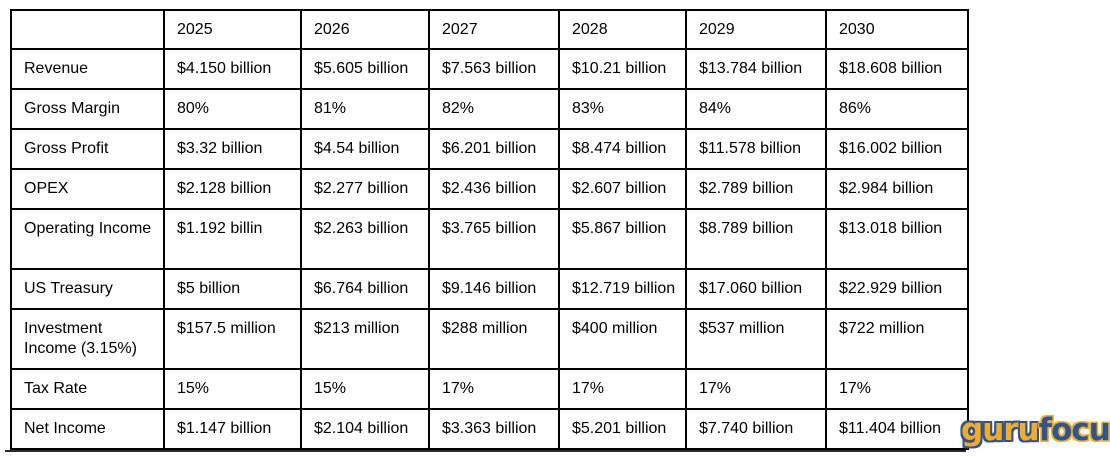 This screenshot has width=1110, height=460. I want to click on table-cell: $6.201 billion, so click(494, 149).